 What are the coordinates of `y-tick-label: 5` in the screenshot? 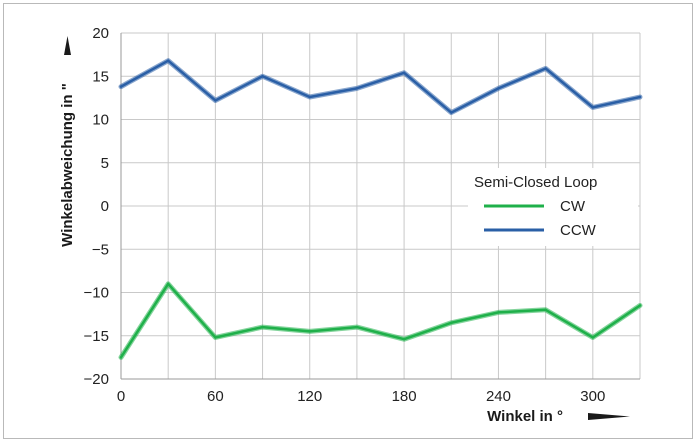 It's located at (105, 163).